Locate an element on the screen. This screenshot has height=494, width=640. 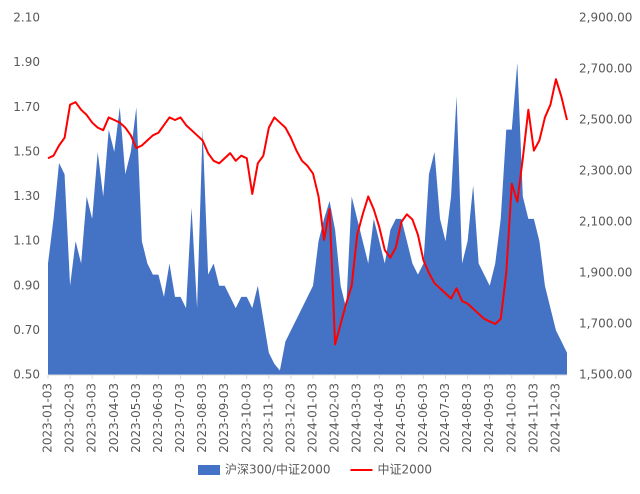
legend-label: 沪深300/中证2000 is located at coordinates (278, 469).